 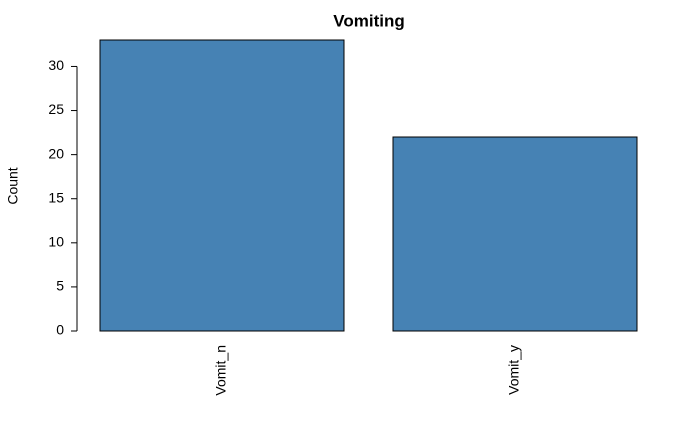 What do you see at coordinates (56, 197) in the screenshot?
I see `y-tick-label: 15` at bounding box center [56, 197].